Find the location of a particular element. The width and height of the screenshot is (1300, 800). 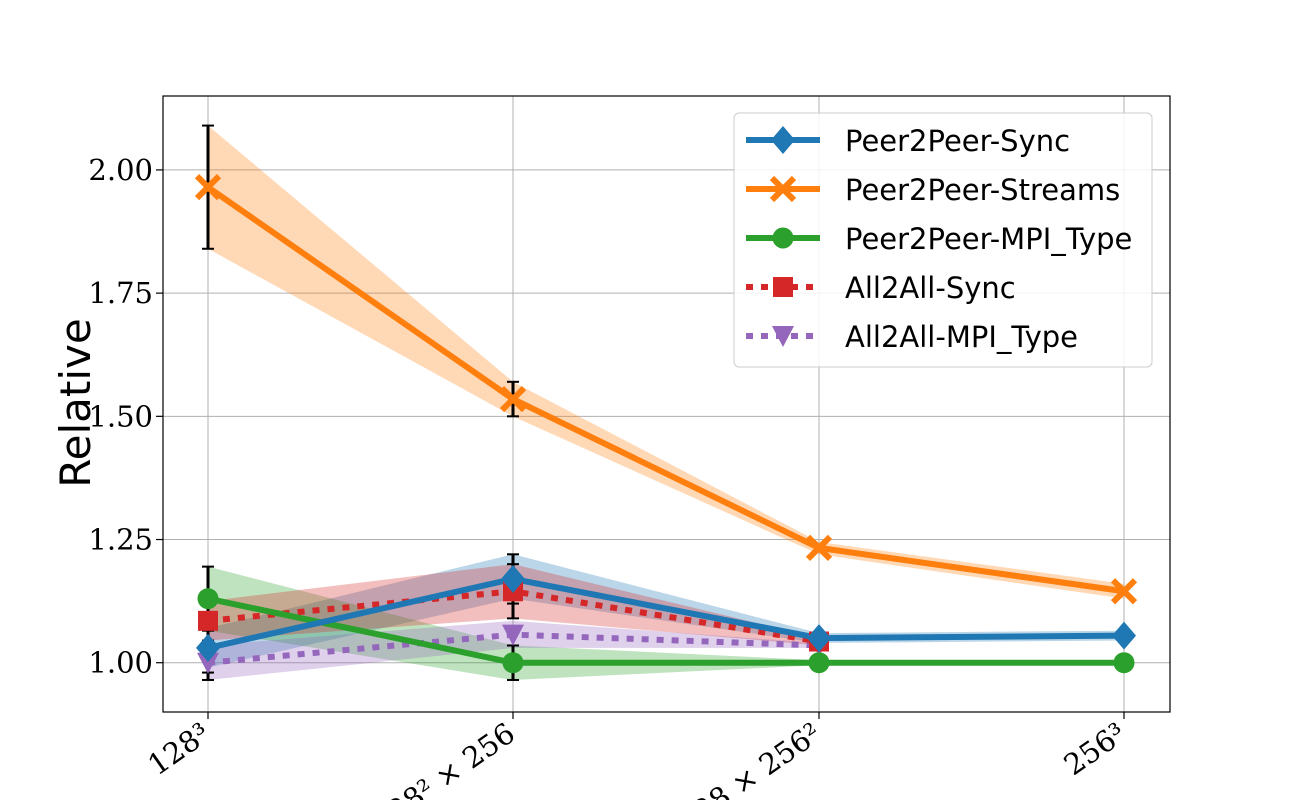

legend-label: Peer2Peer-MPI_Type is located at coordinates (988, 239).